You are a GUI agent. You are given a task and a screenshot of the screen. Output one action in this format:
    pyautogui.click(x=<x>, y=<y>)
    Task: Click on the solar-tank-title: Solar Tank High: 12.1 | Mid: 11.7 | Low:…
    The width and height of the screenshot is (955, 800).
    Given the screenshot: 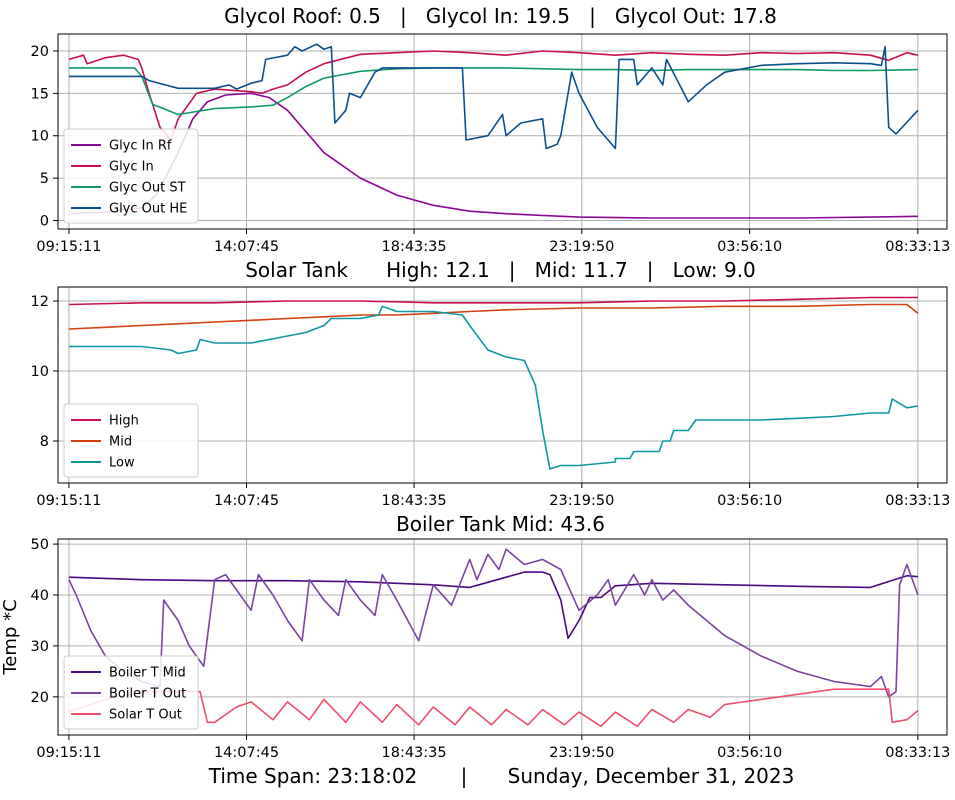 What is the action you would take?
    pyautogui.click(x=500, y=270)
    